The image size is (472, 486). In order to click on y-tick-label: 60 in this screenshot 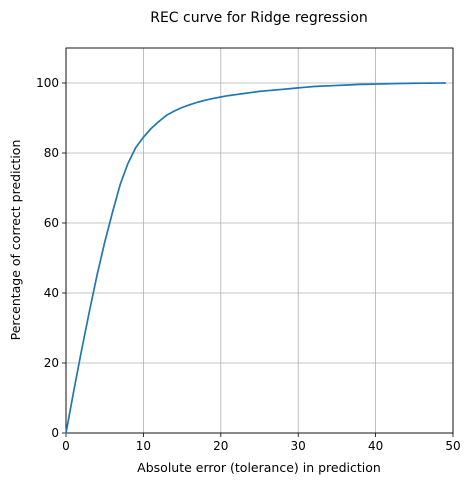, I will do `click(51, 223)`.